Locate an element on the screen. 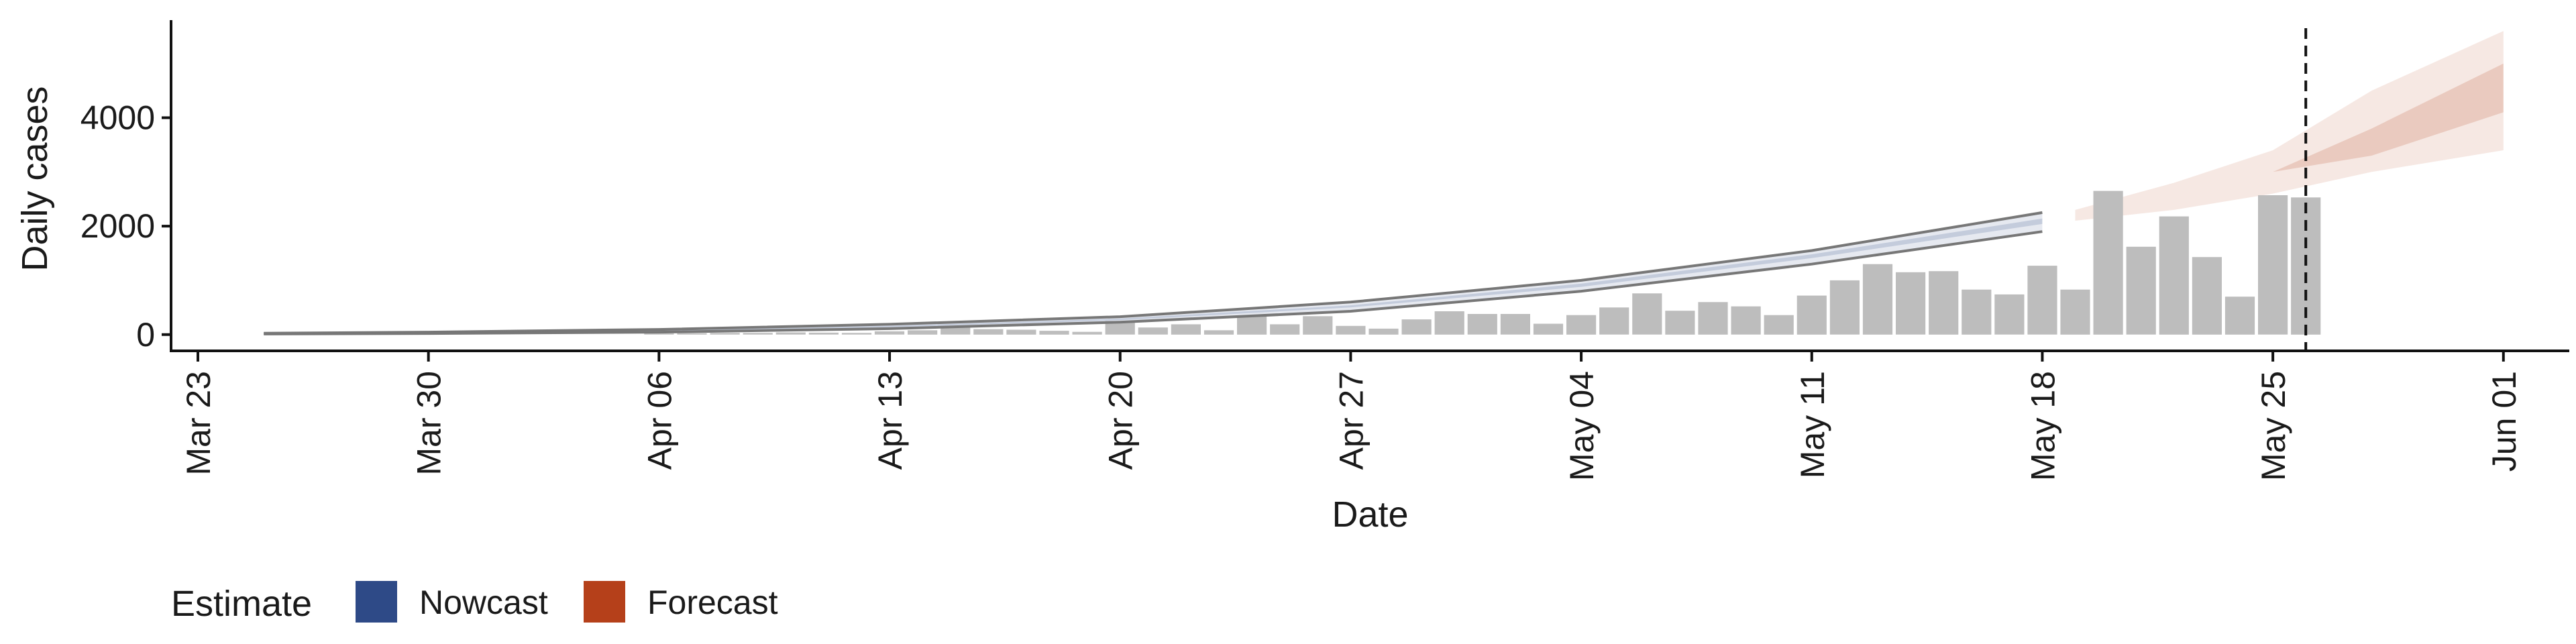 This screenshot has width=2576, height=644. legend-key-nowcast is located at coordinates (376, 602).